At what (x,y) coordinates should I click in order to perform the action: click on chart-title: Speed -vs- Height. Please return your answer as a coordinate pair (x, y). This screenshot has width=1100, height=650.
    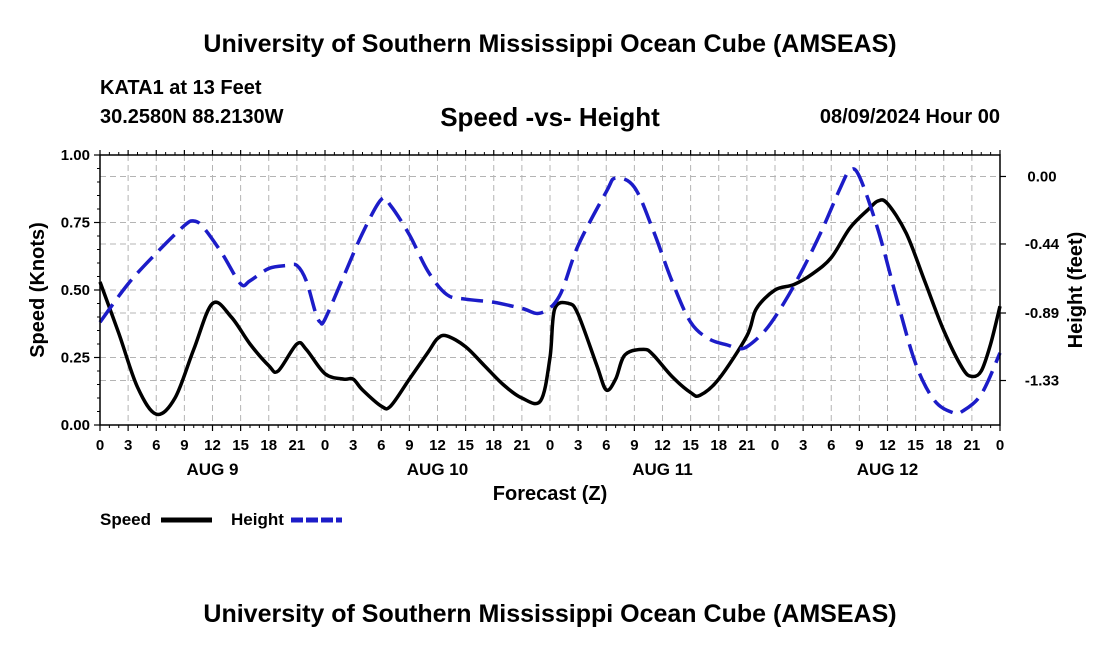
    Looking at the image, I should click on (550, 117).